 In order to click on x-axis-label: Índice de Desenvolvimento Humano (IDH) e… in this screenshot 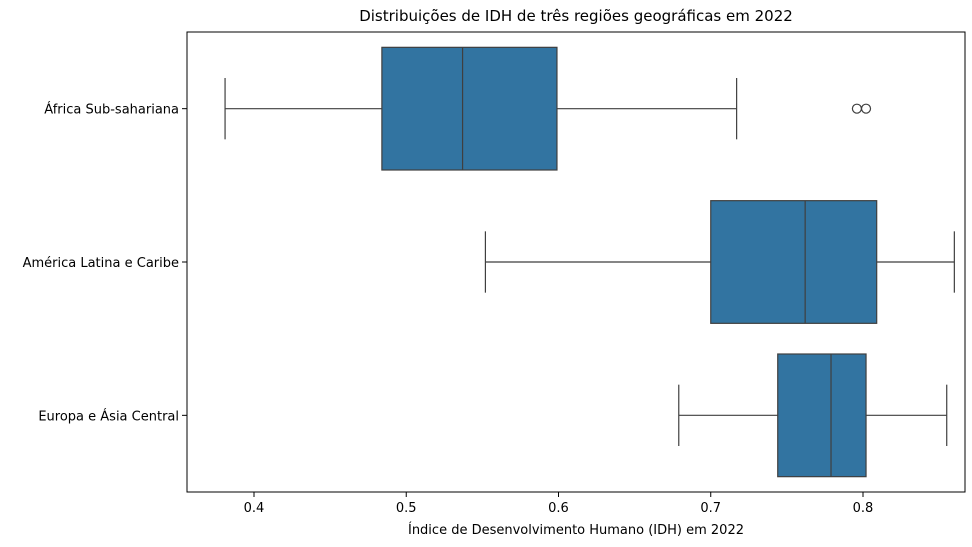, I will do `click(576, 530)`.